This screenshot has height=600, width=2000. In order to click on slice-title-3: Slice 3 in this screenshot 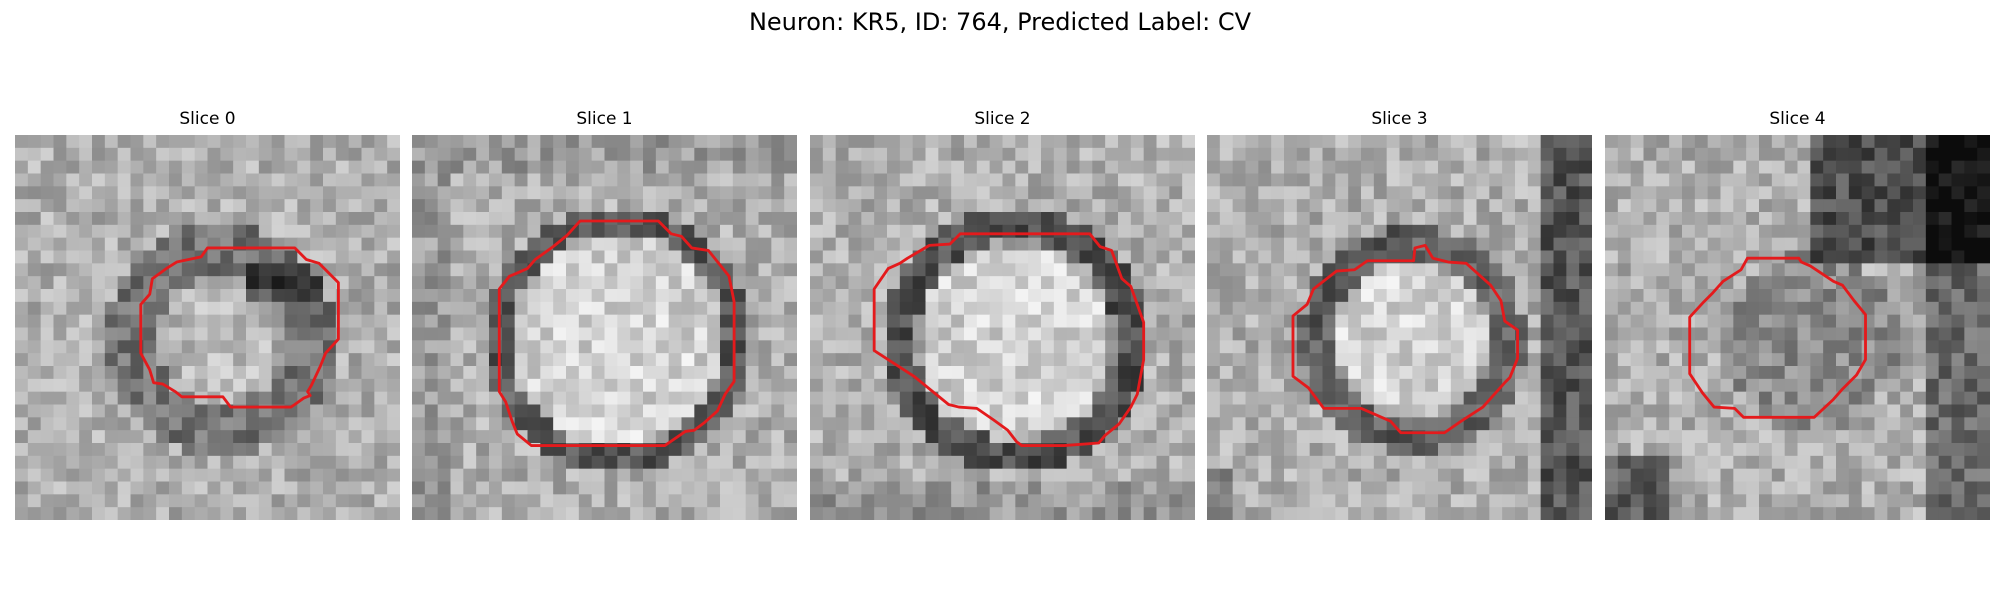, I will do `click(1399, 119)`.